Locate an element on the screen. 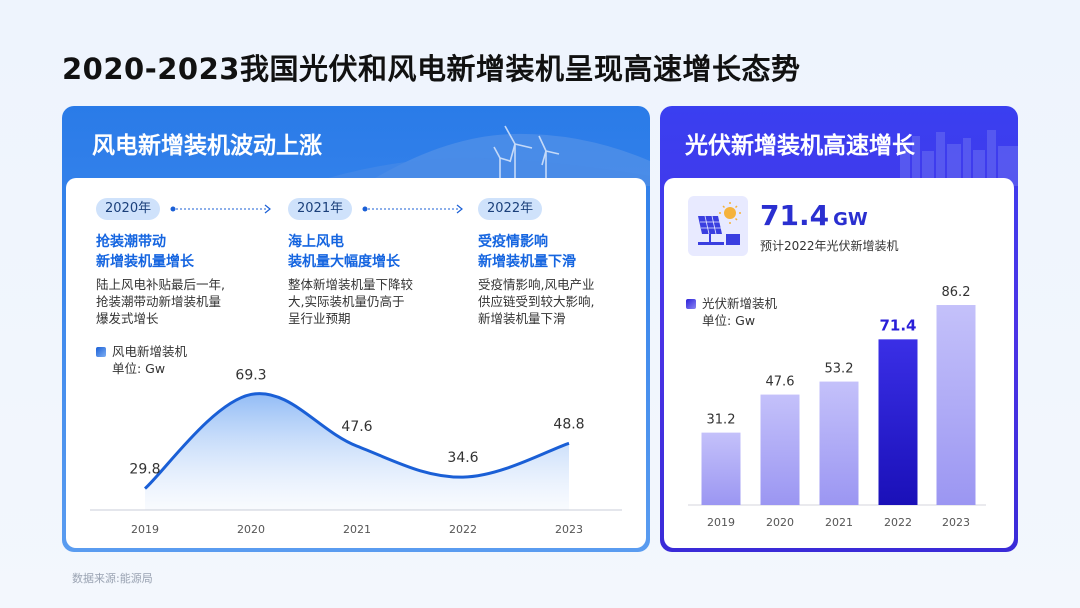 This screenshot has width=1080, height=608. event-2022-desc: 受疫情影响,风电产业 供应链受到较大影响, 新增装机量下滑 is located at coordinates (558, 301).